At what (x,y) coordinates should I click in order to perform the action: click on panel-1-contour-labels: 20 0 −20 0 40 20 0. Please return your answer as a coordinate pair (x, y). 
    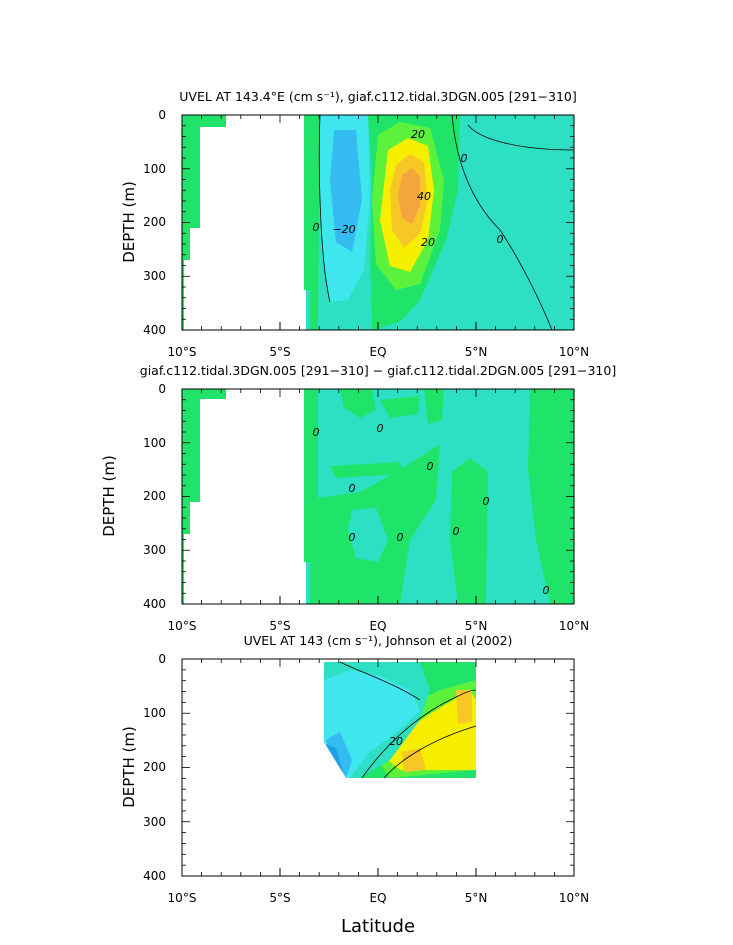
    Looking at the image, I should click on (408, 188).